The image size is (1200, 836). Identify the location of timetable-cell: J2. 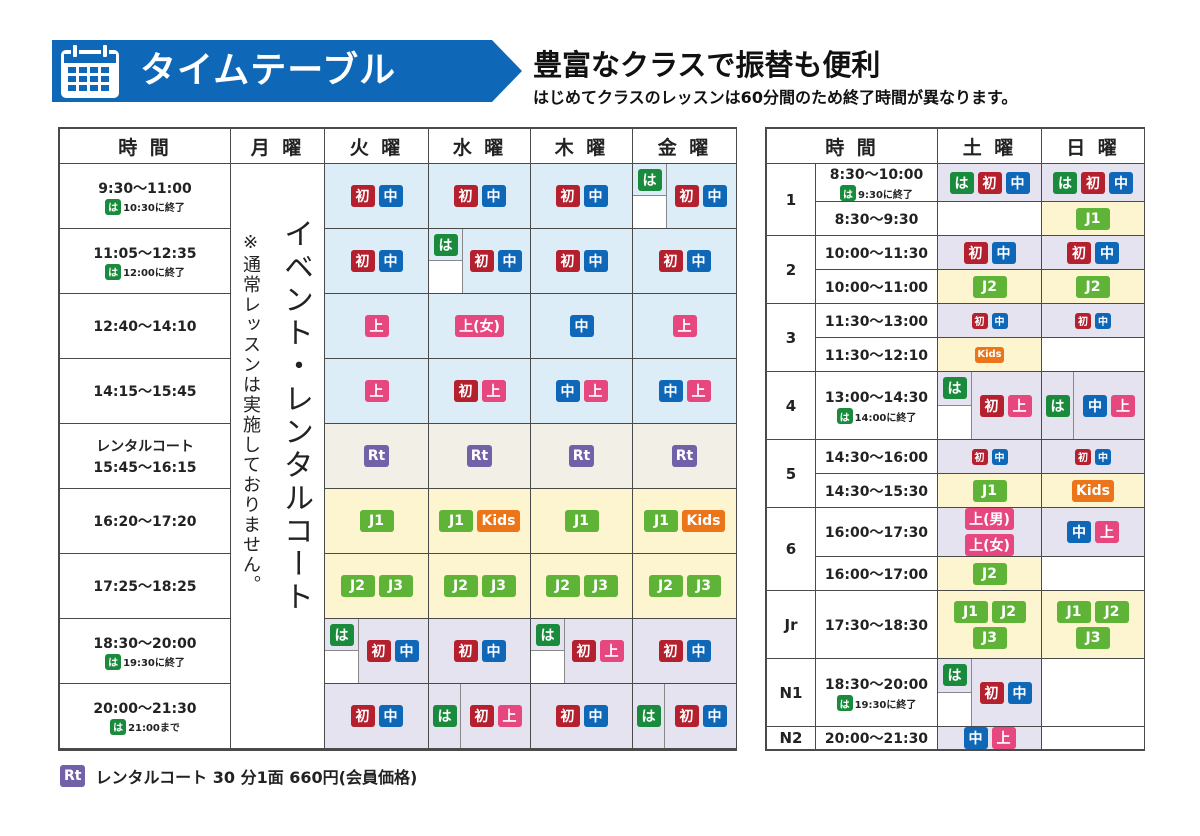
(989, 573).